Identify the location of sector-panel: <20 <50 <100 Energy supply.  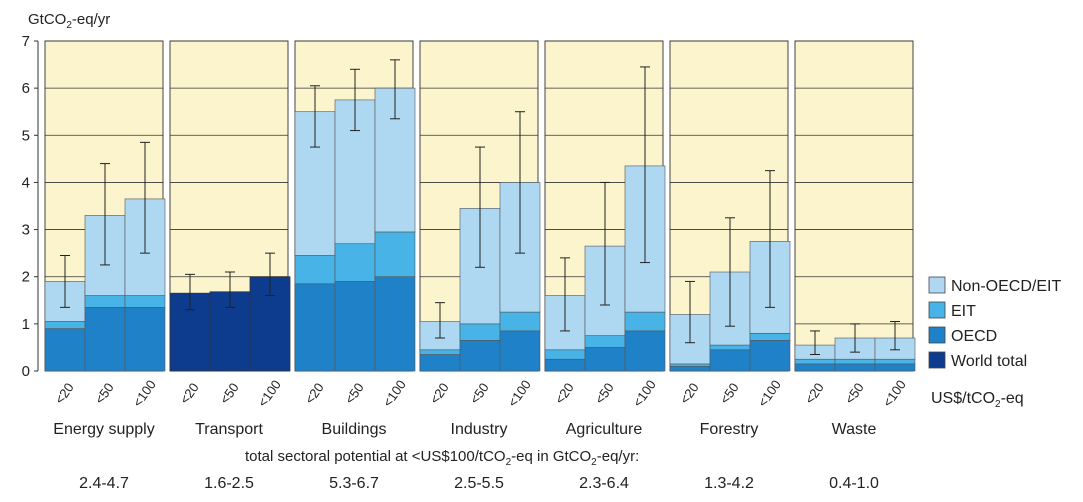
(105, 239).